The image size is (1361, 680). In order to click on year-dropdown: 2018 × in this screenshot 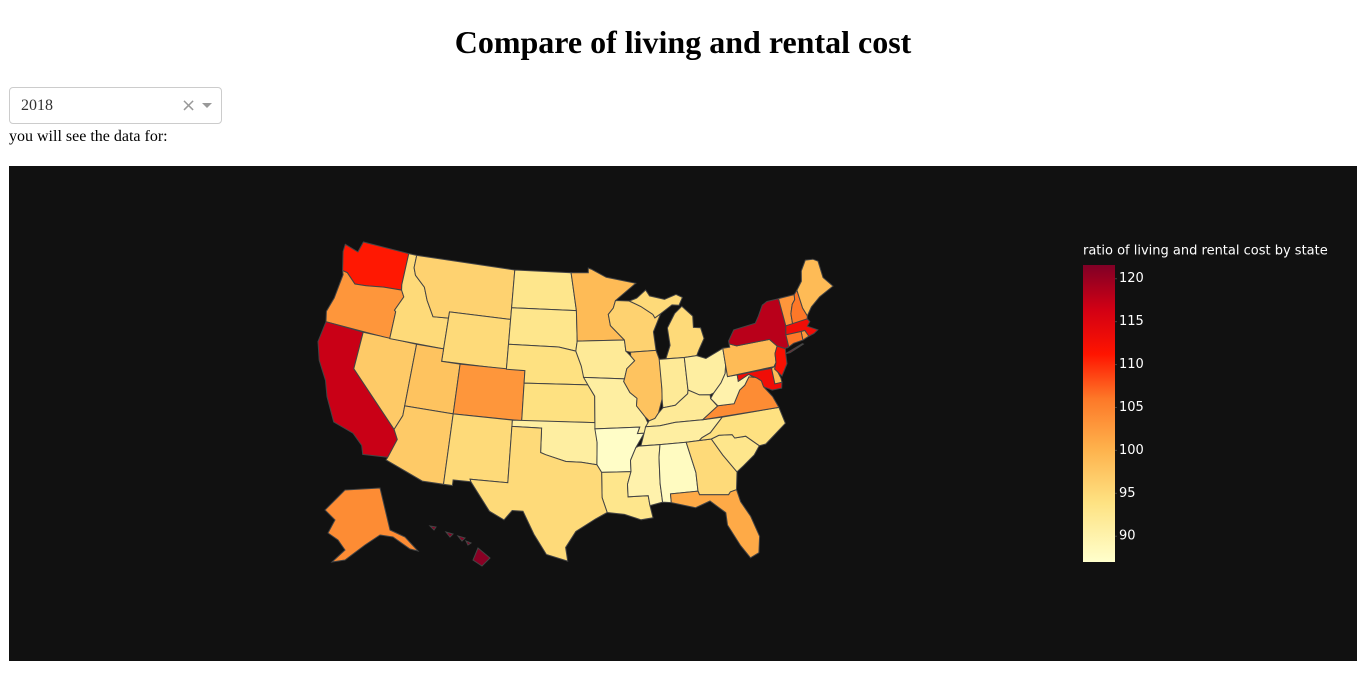, I will do `click(115, 105)`.